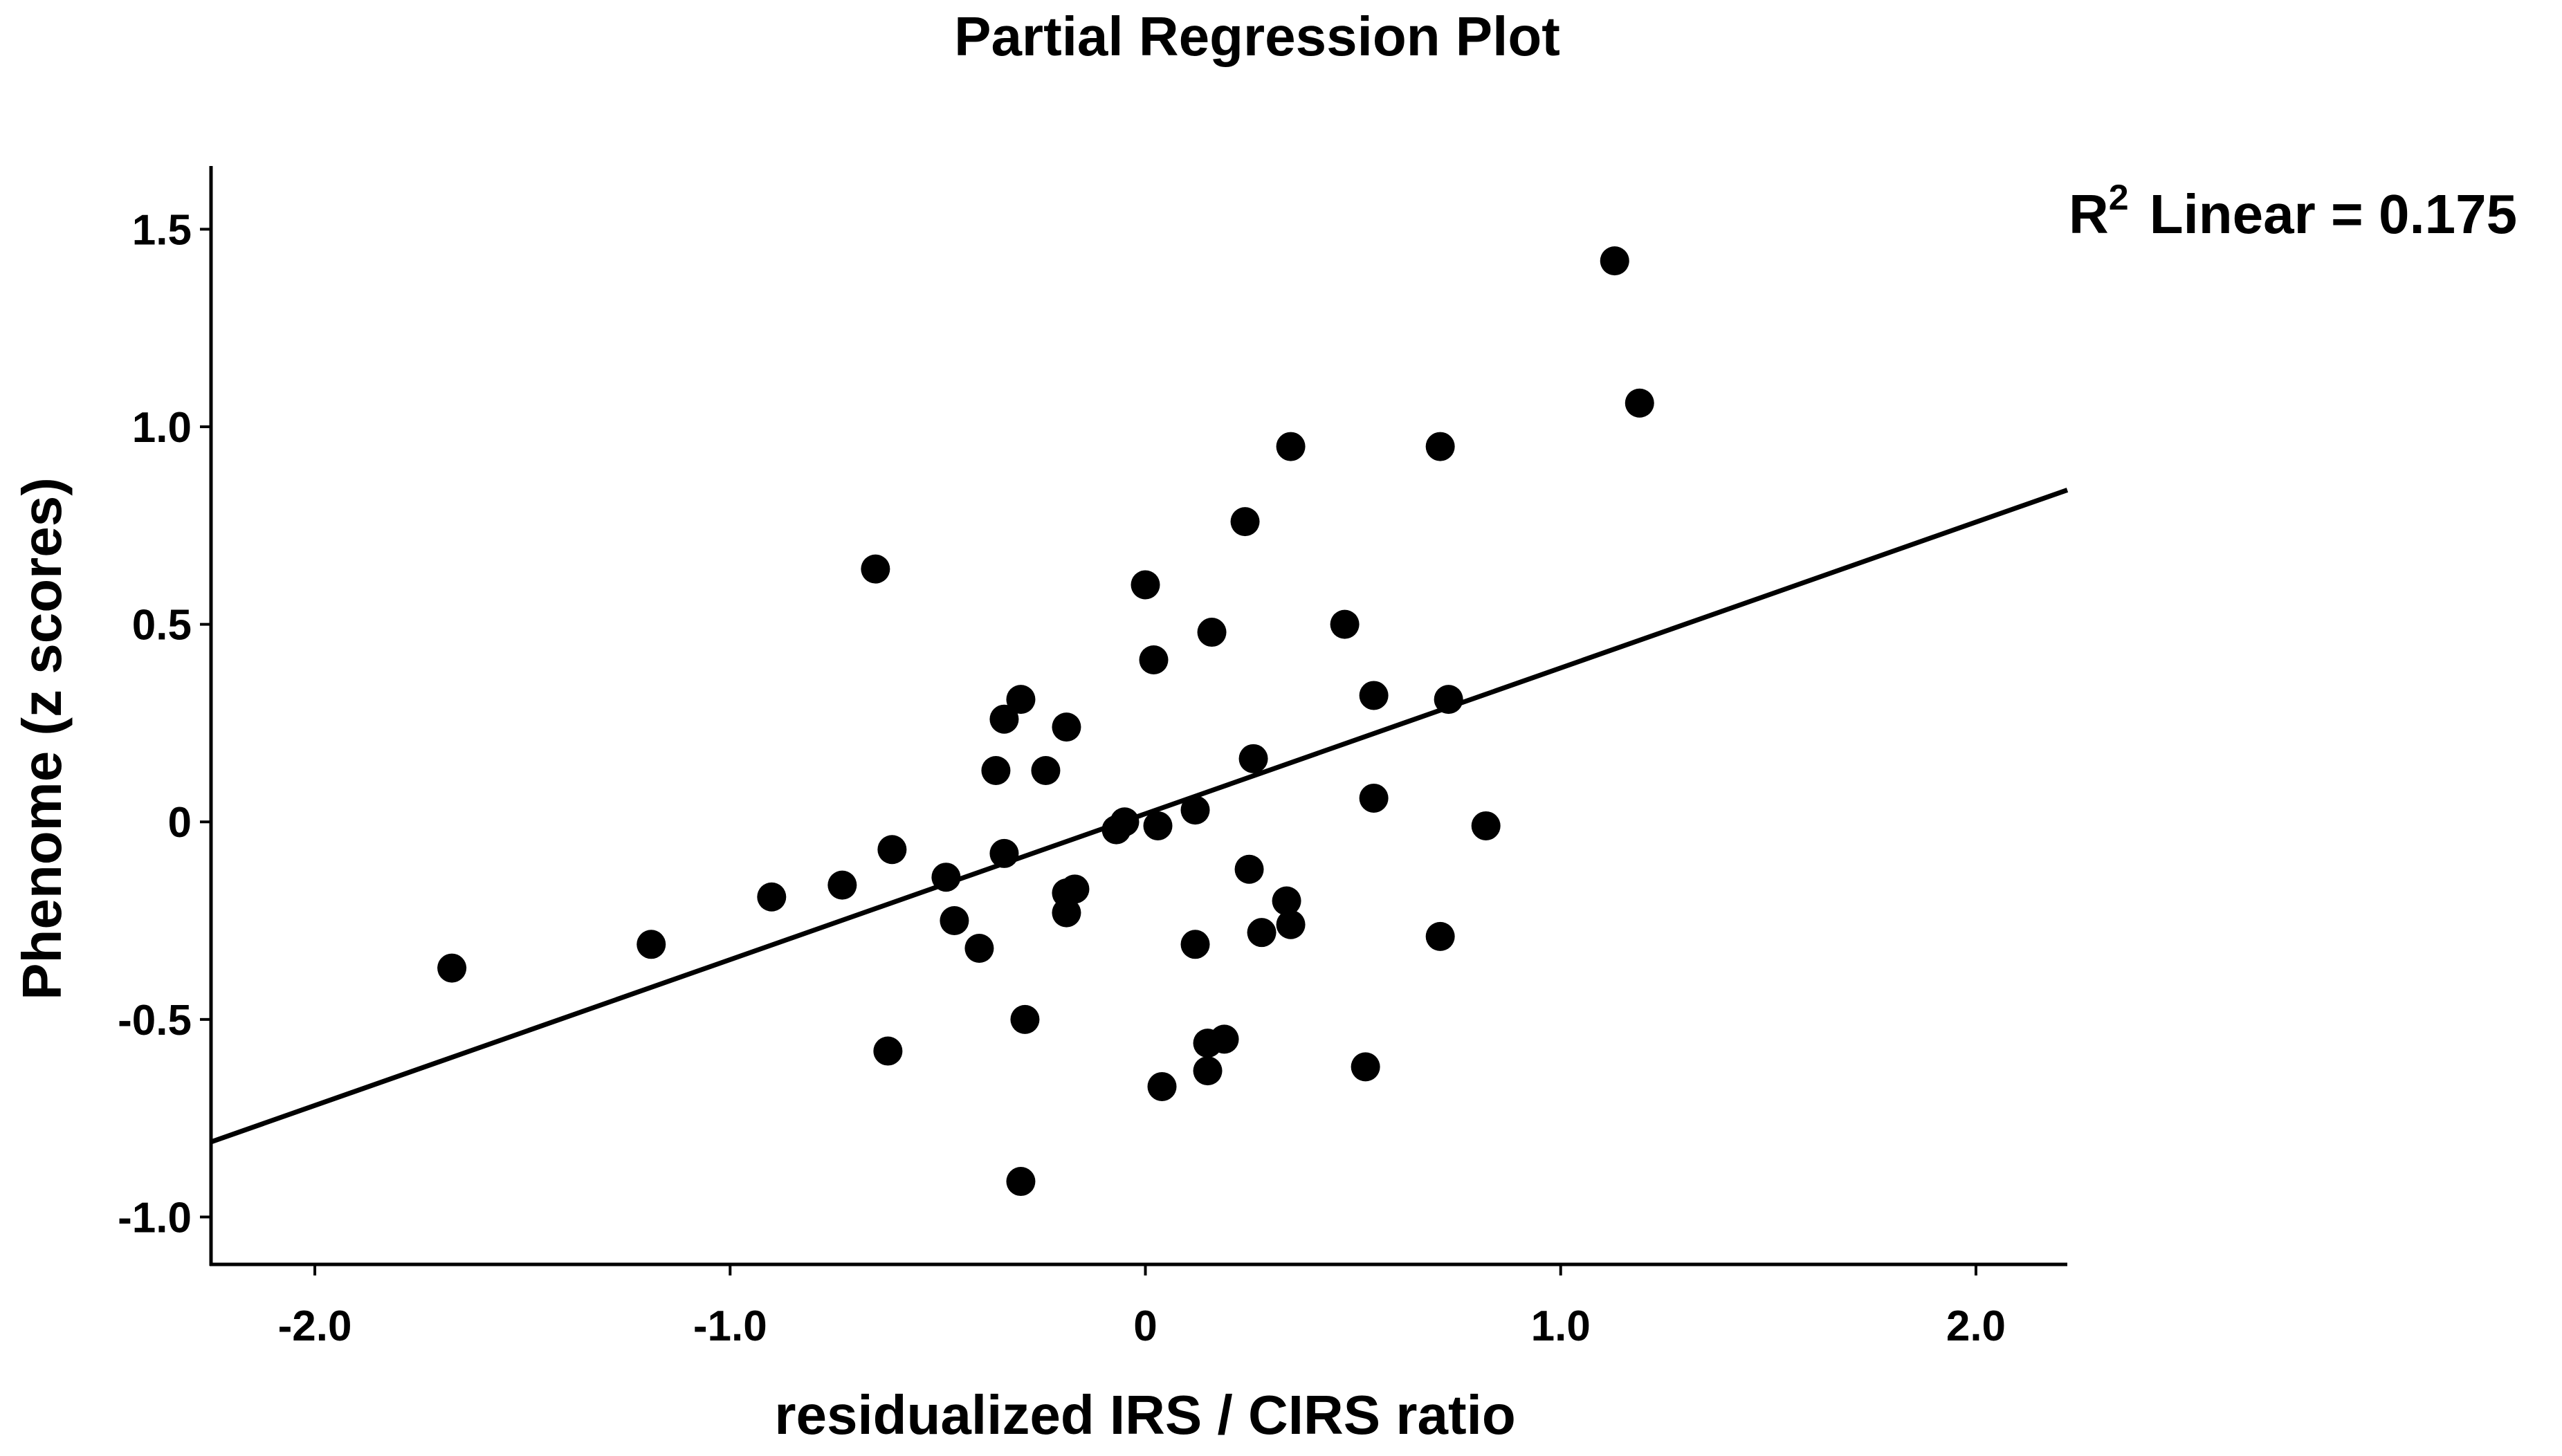 The image size is (2562, 1456). Describe the element at coordinates (162, 230) in the screenshot. I see `y-tick-label: 1.5` at that location.